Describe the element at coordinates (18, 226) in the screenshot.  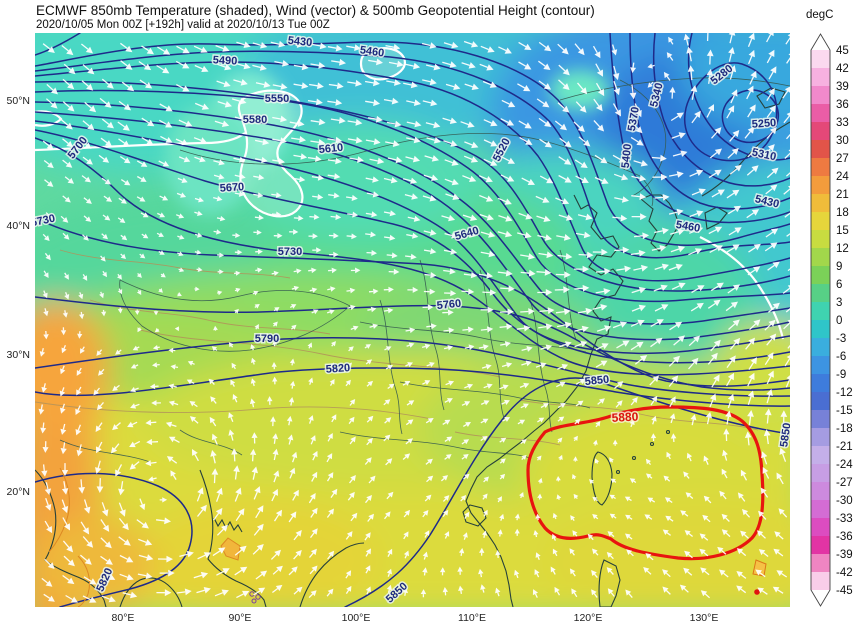
I see `lat-tick-label: 40°N` at that location.